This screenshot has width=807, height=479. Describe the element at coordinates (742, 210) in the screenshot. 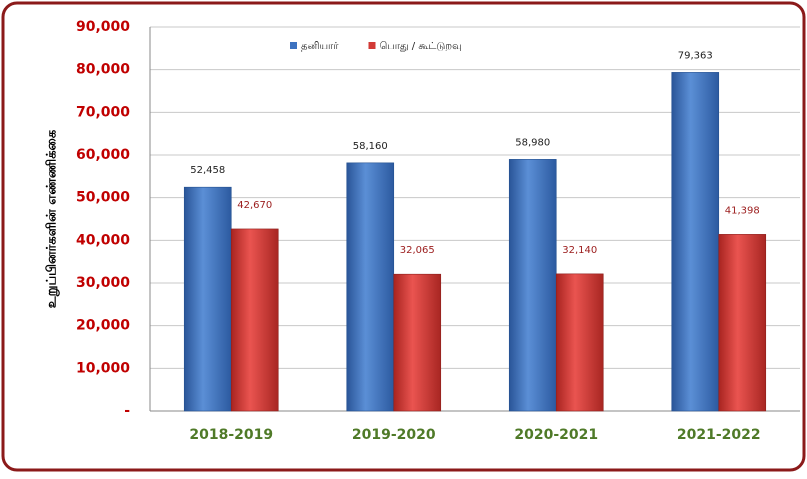

I see `value-label: 41,398` at that location.